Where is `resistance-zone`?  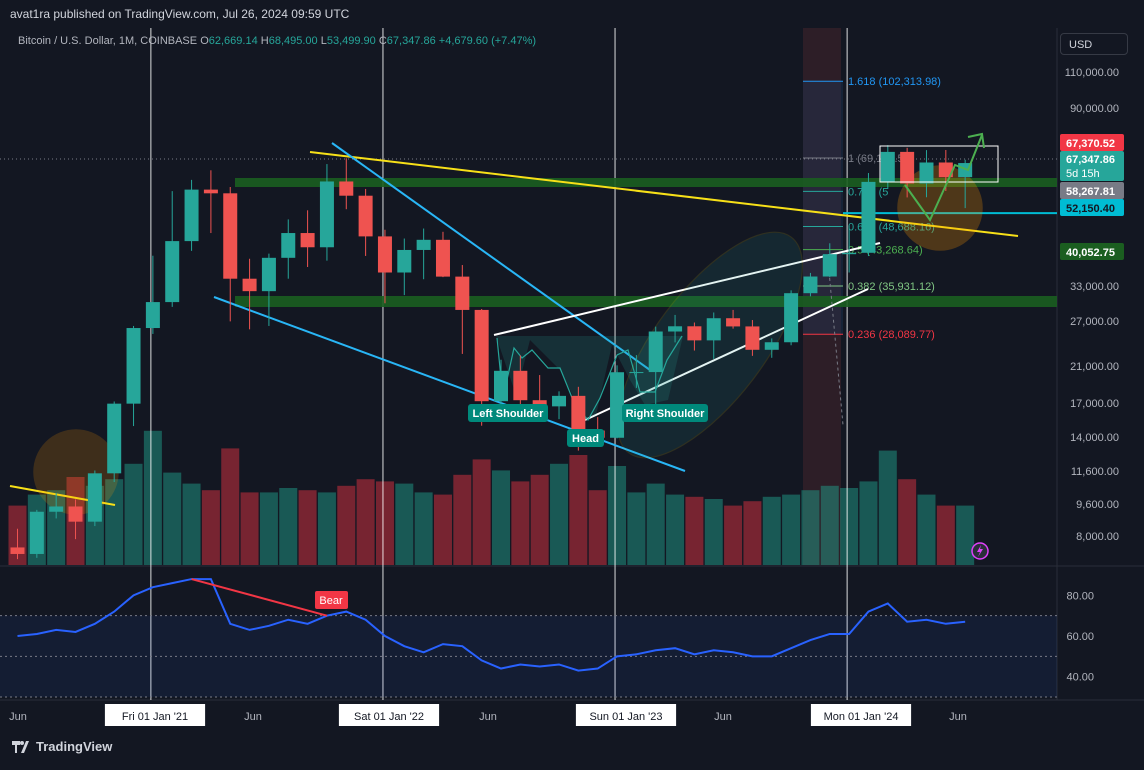
resistance-zone is located at coordinates (646, 182).